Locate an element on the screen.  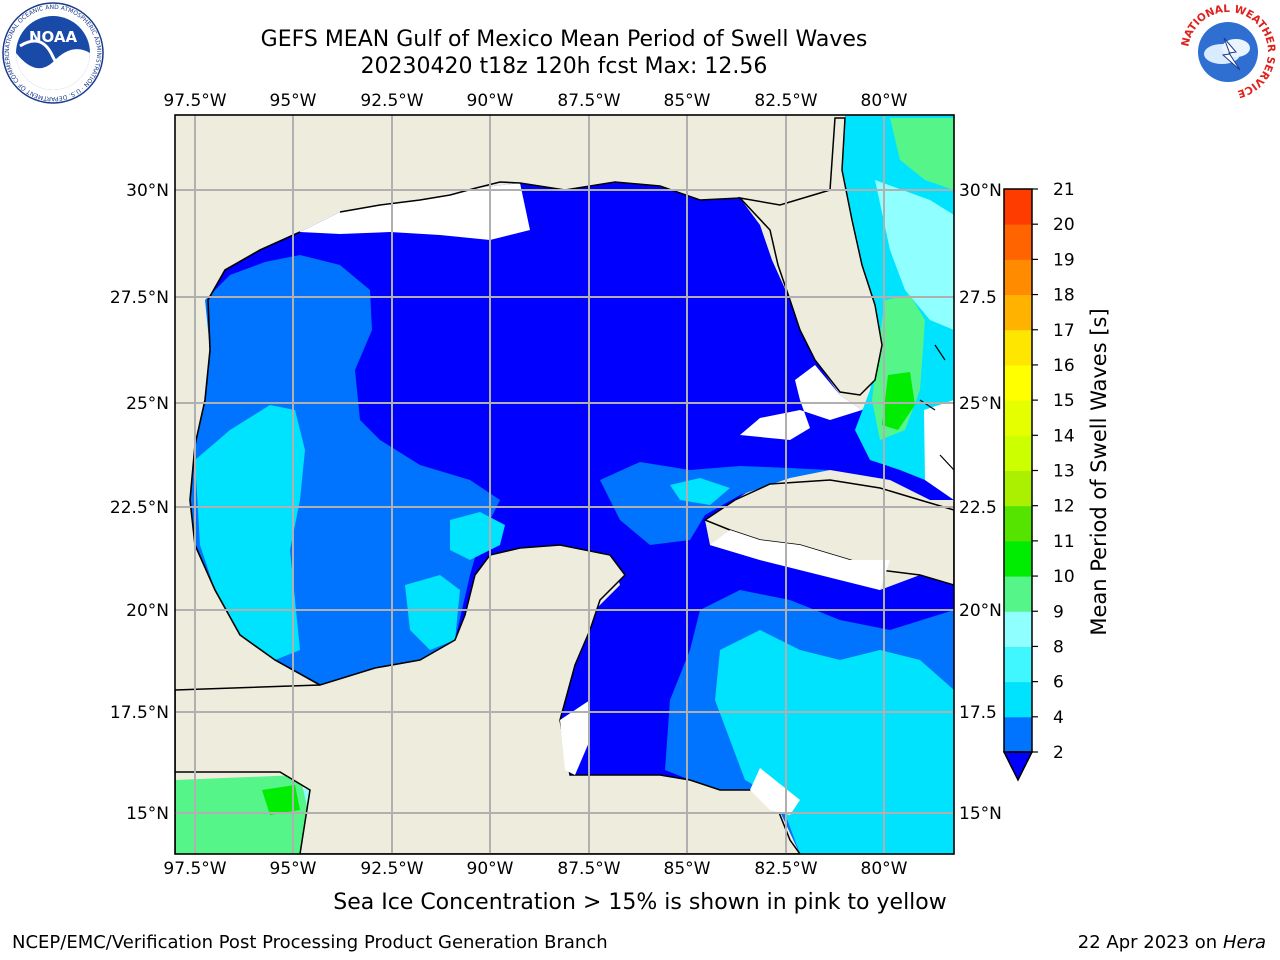
colorbar-extend-under is located at coordinates (1018, 766).